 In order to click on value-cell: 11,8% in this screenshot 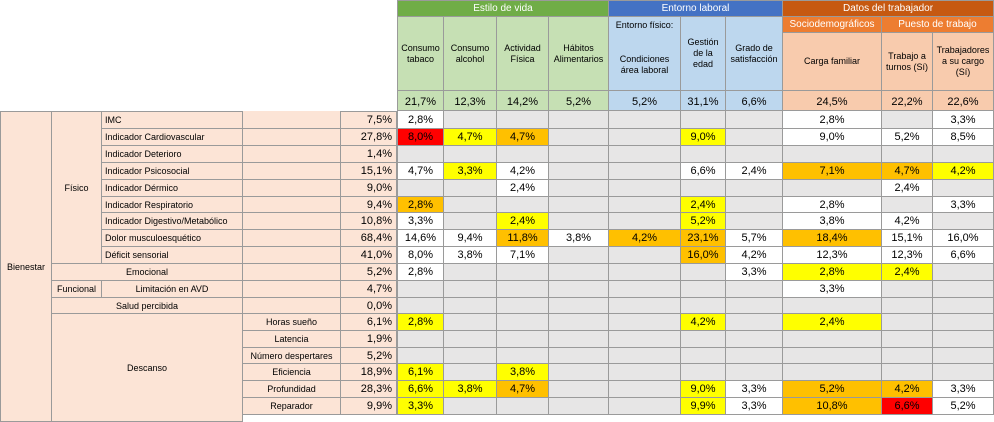, I will do `click(523, 238)`.